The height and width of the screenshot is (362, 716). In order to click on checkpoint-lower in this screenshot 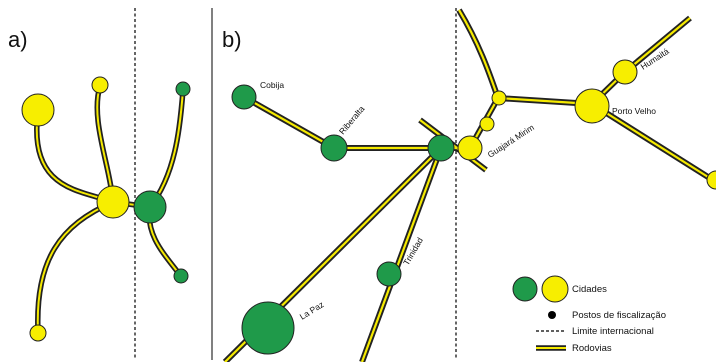, I will do `click(487, 124)`.